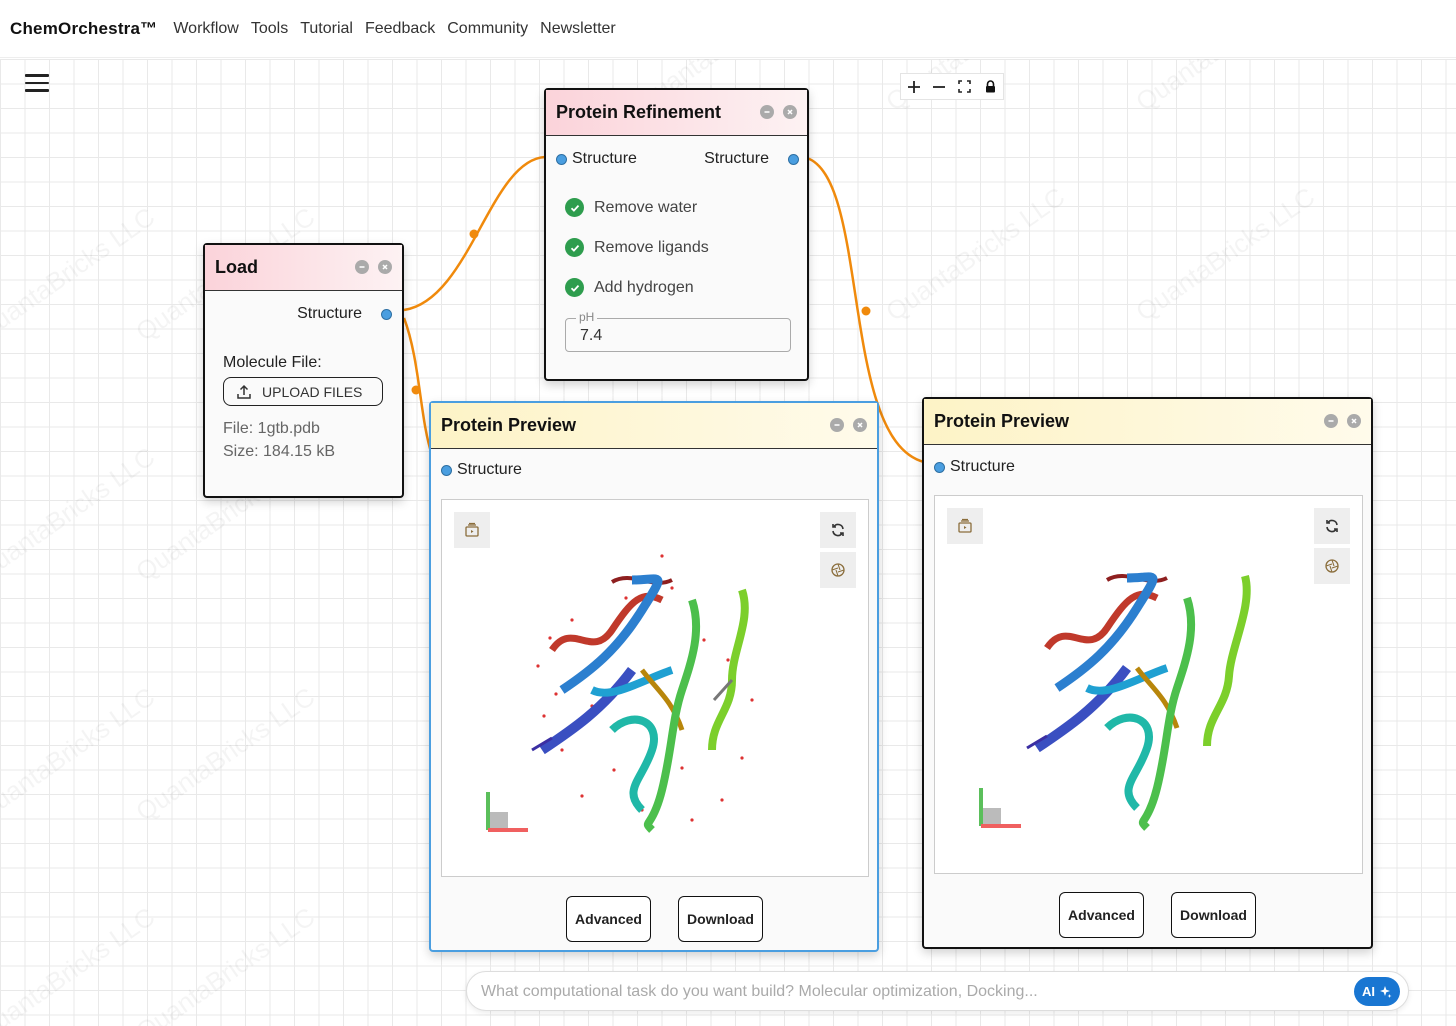 The width and height of the screenshot is (1456, 1026). I want to click on option-remove-water: Remove water, so click(631, 207).